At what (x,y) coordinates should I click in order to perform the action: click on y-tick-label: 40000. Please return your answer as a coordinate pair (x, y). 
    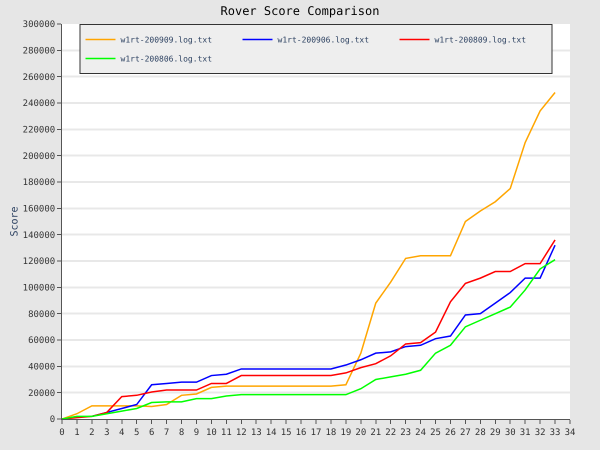
    Looking at the image, I should click on (42, 367).